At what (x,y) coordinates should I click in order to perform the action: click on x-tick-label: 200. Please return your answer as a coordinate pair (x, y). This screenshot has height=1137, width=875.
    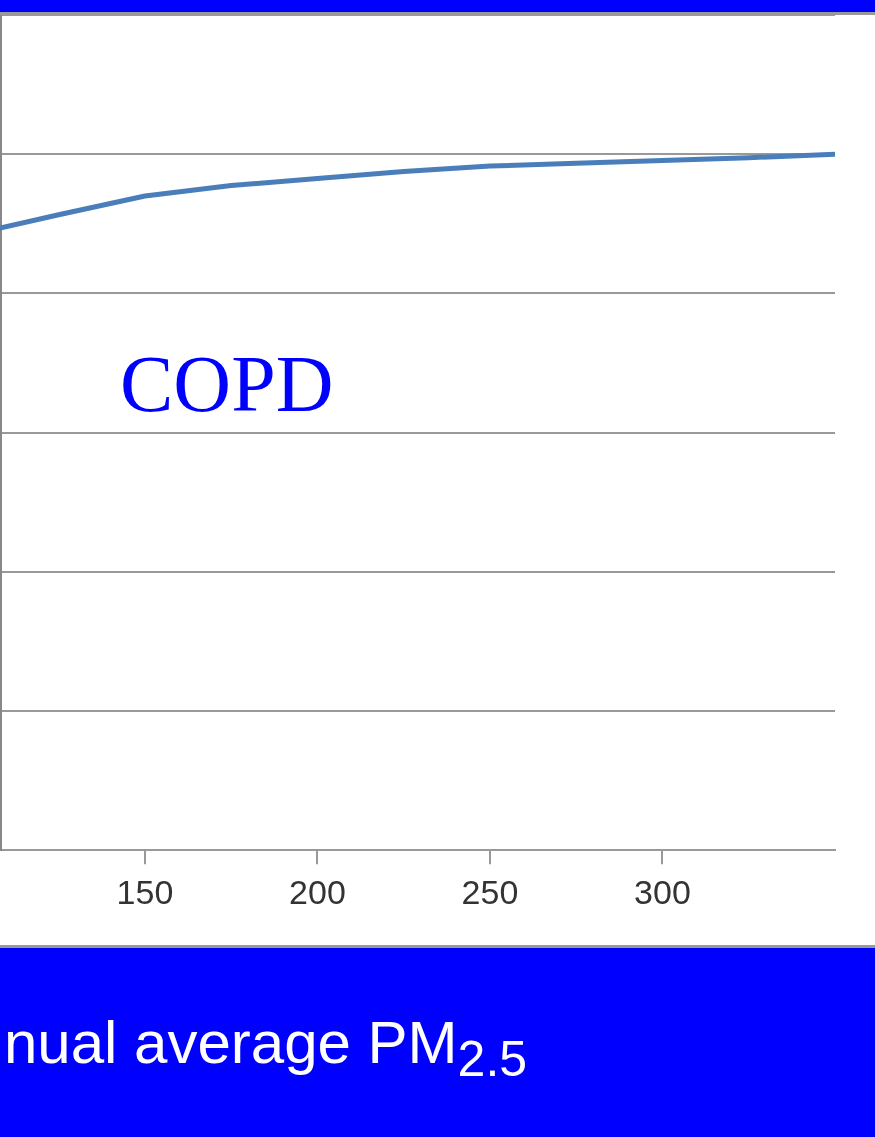
    Looking at the image, I should click on (317, 891).